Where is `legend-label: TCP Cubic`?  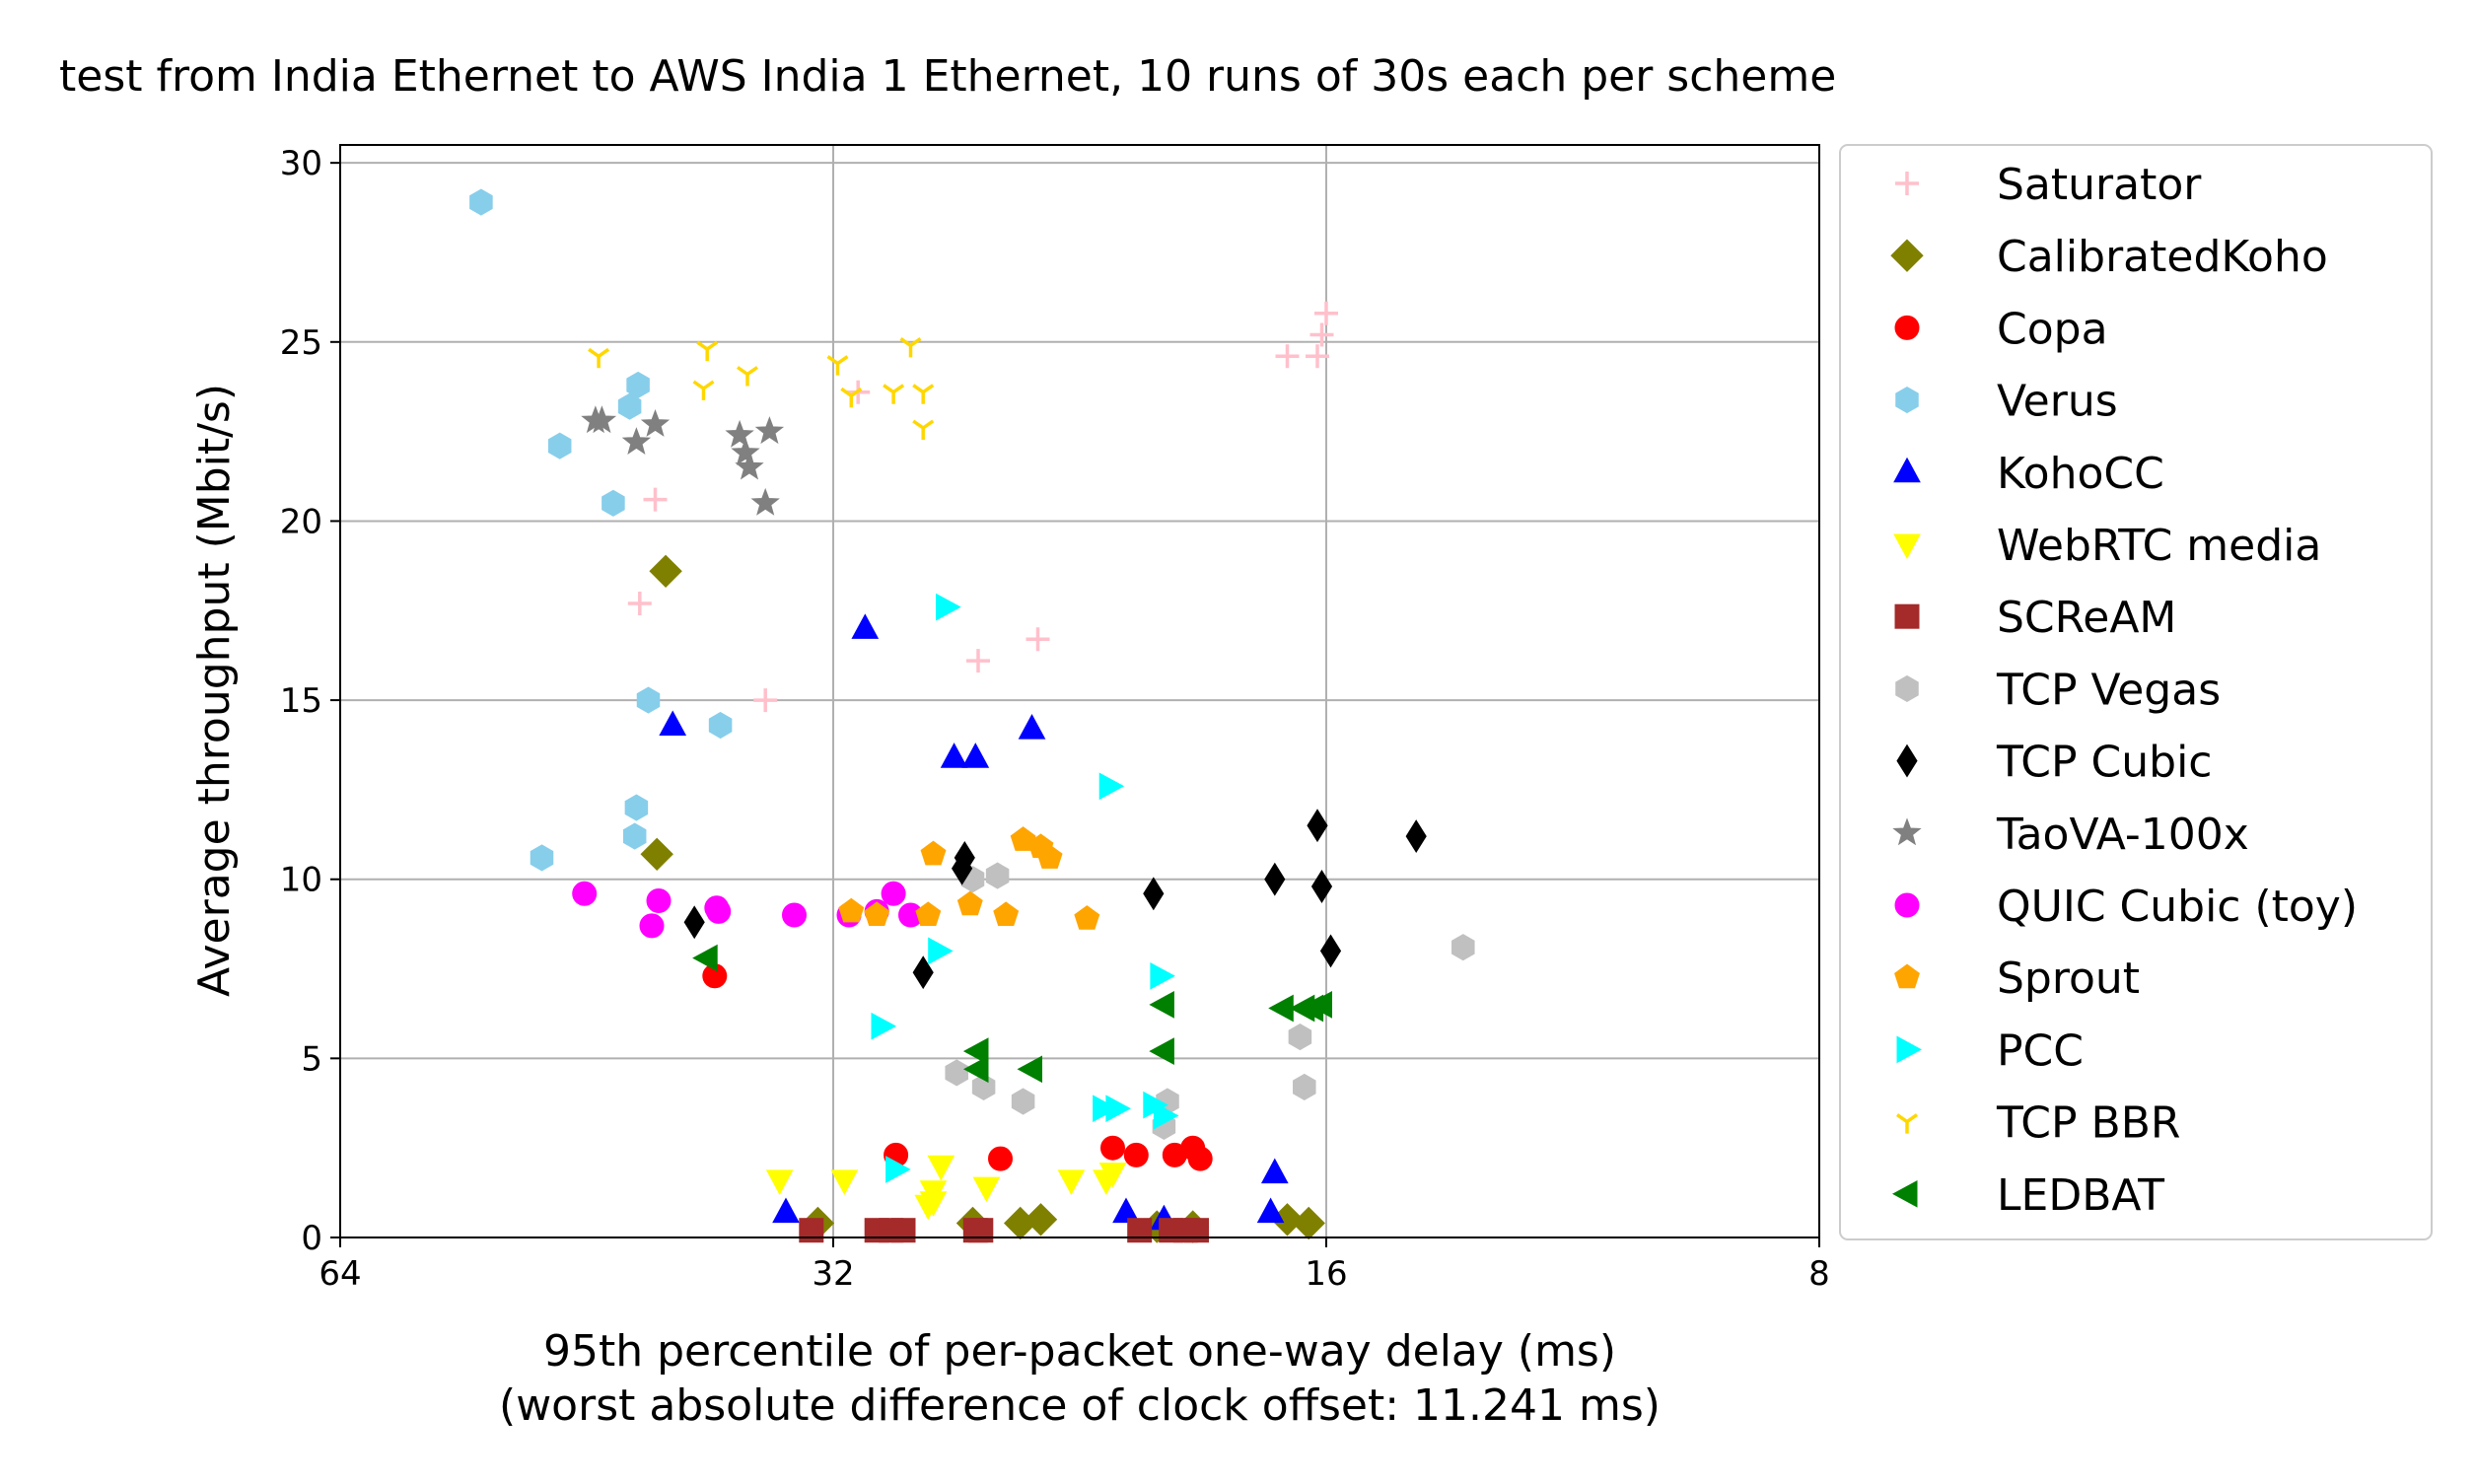 legend-label: TCP Cubic is located at coordinates (2104, 763).